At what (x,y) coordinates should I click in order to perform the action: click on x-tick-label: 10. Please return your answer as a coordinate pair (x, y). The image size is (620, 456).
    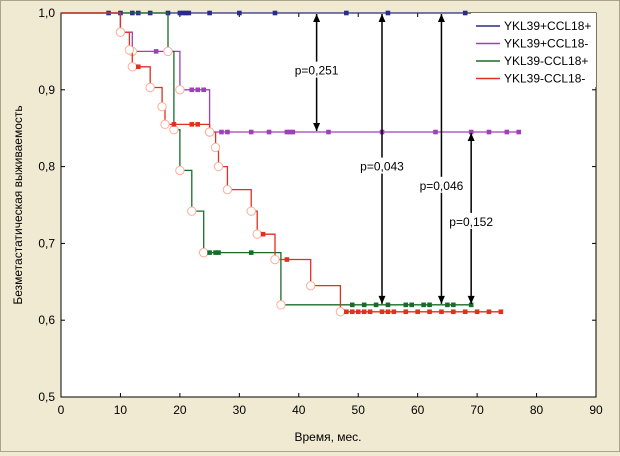
    Looking at the image, I should click on (121, 410).